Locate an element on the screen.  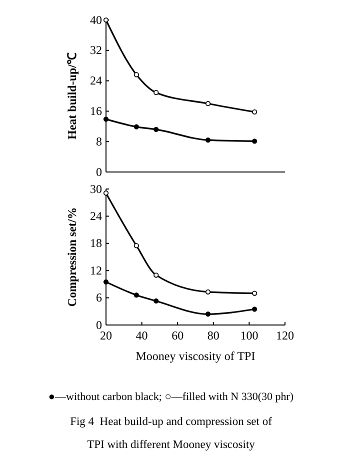
y-tick-label: 6 is located at coordinates (99, 297).